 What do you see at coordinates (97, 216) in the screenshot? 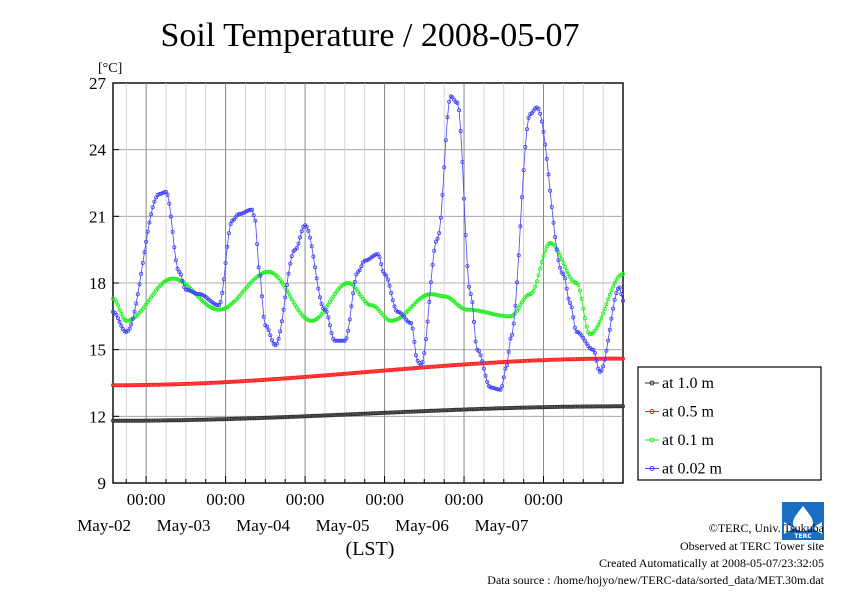
I see `y-tick-label: 21` at bounding box center [97, 216].